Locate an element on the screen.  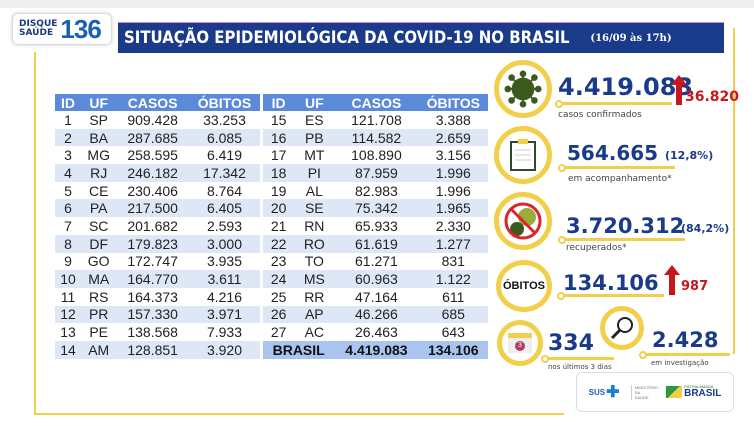
table-cell: 2.593 is located at coordinates (224, 225).